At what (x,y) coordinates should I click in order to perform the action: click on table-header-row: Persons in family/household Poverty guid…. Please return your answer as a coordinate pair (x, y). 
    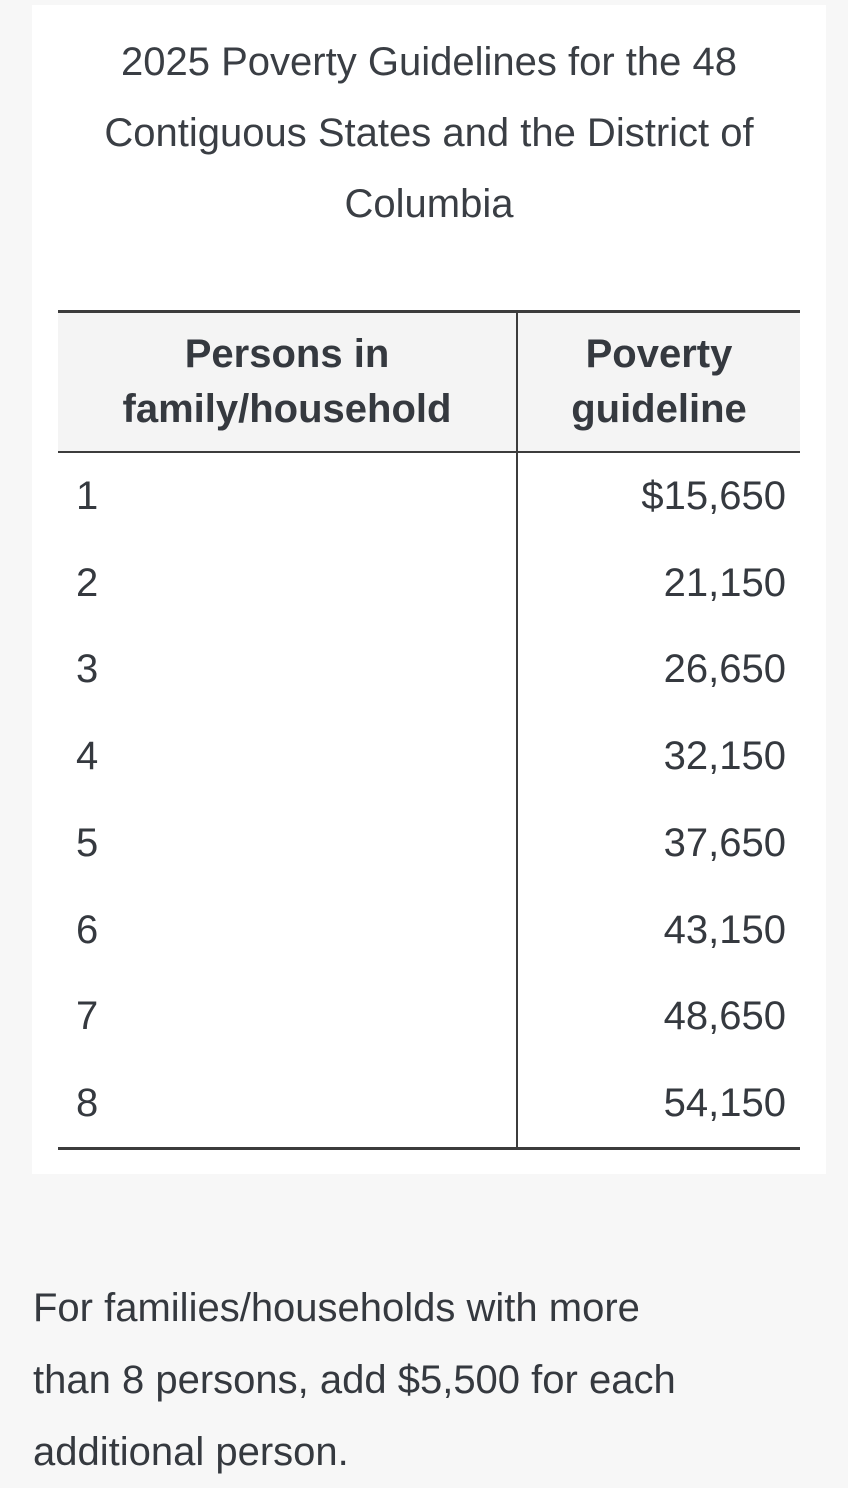
    Looking at the image, I should click on (429, 383).